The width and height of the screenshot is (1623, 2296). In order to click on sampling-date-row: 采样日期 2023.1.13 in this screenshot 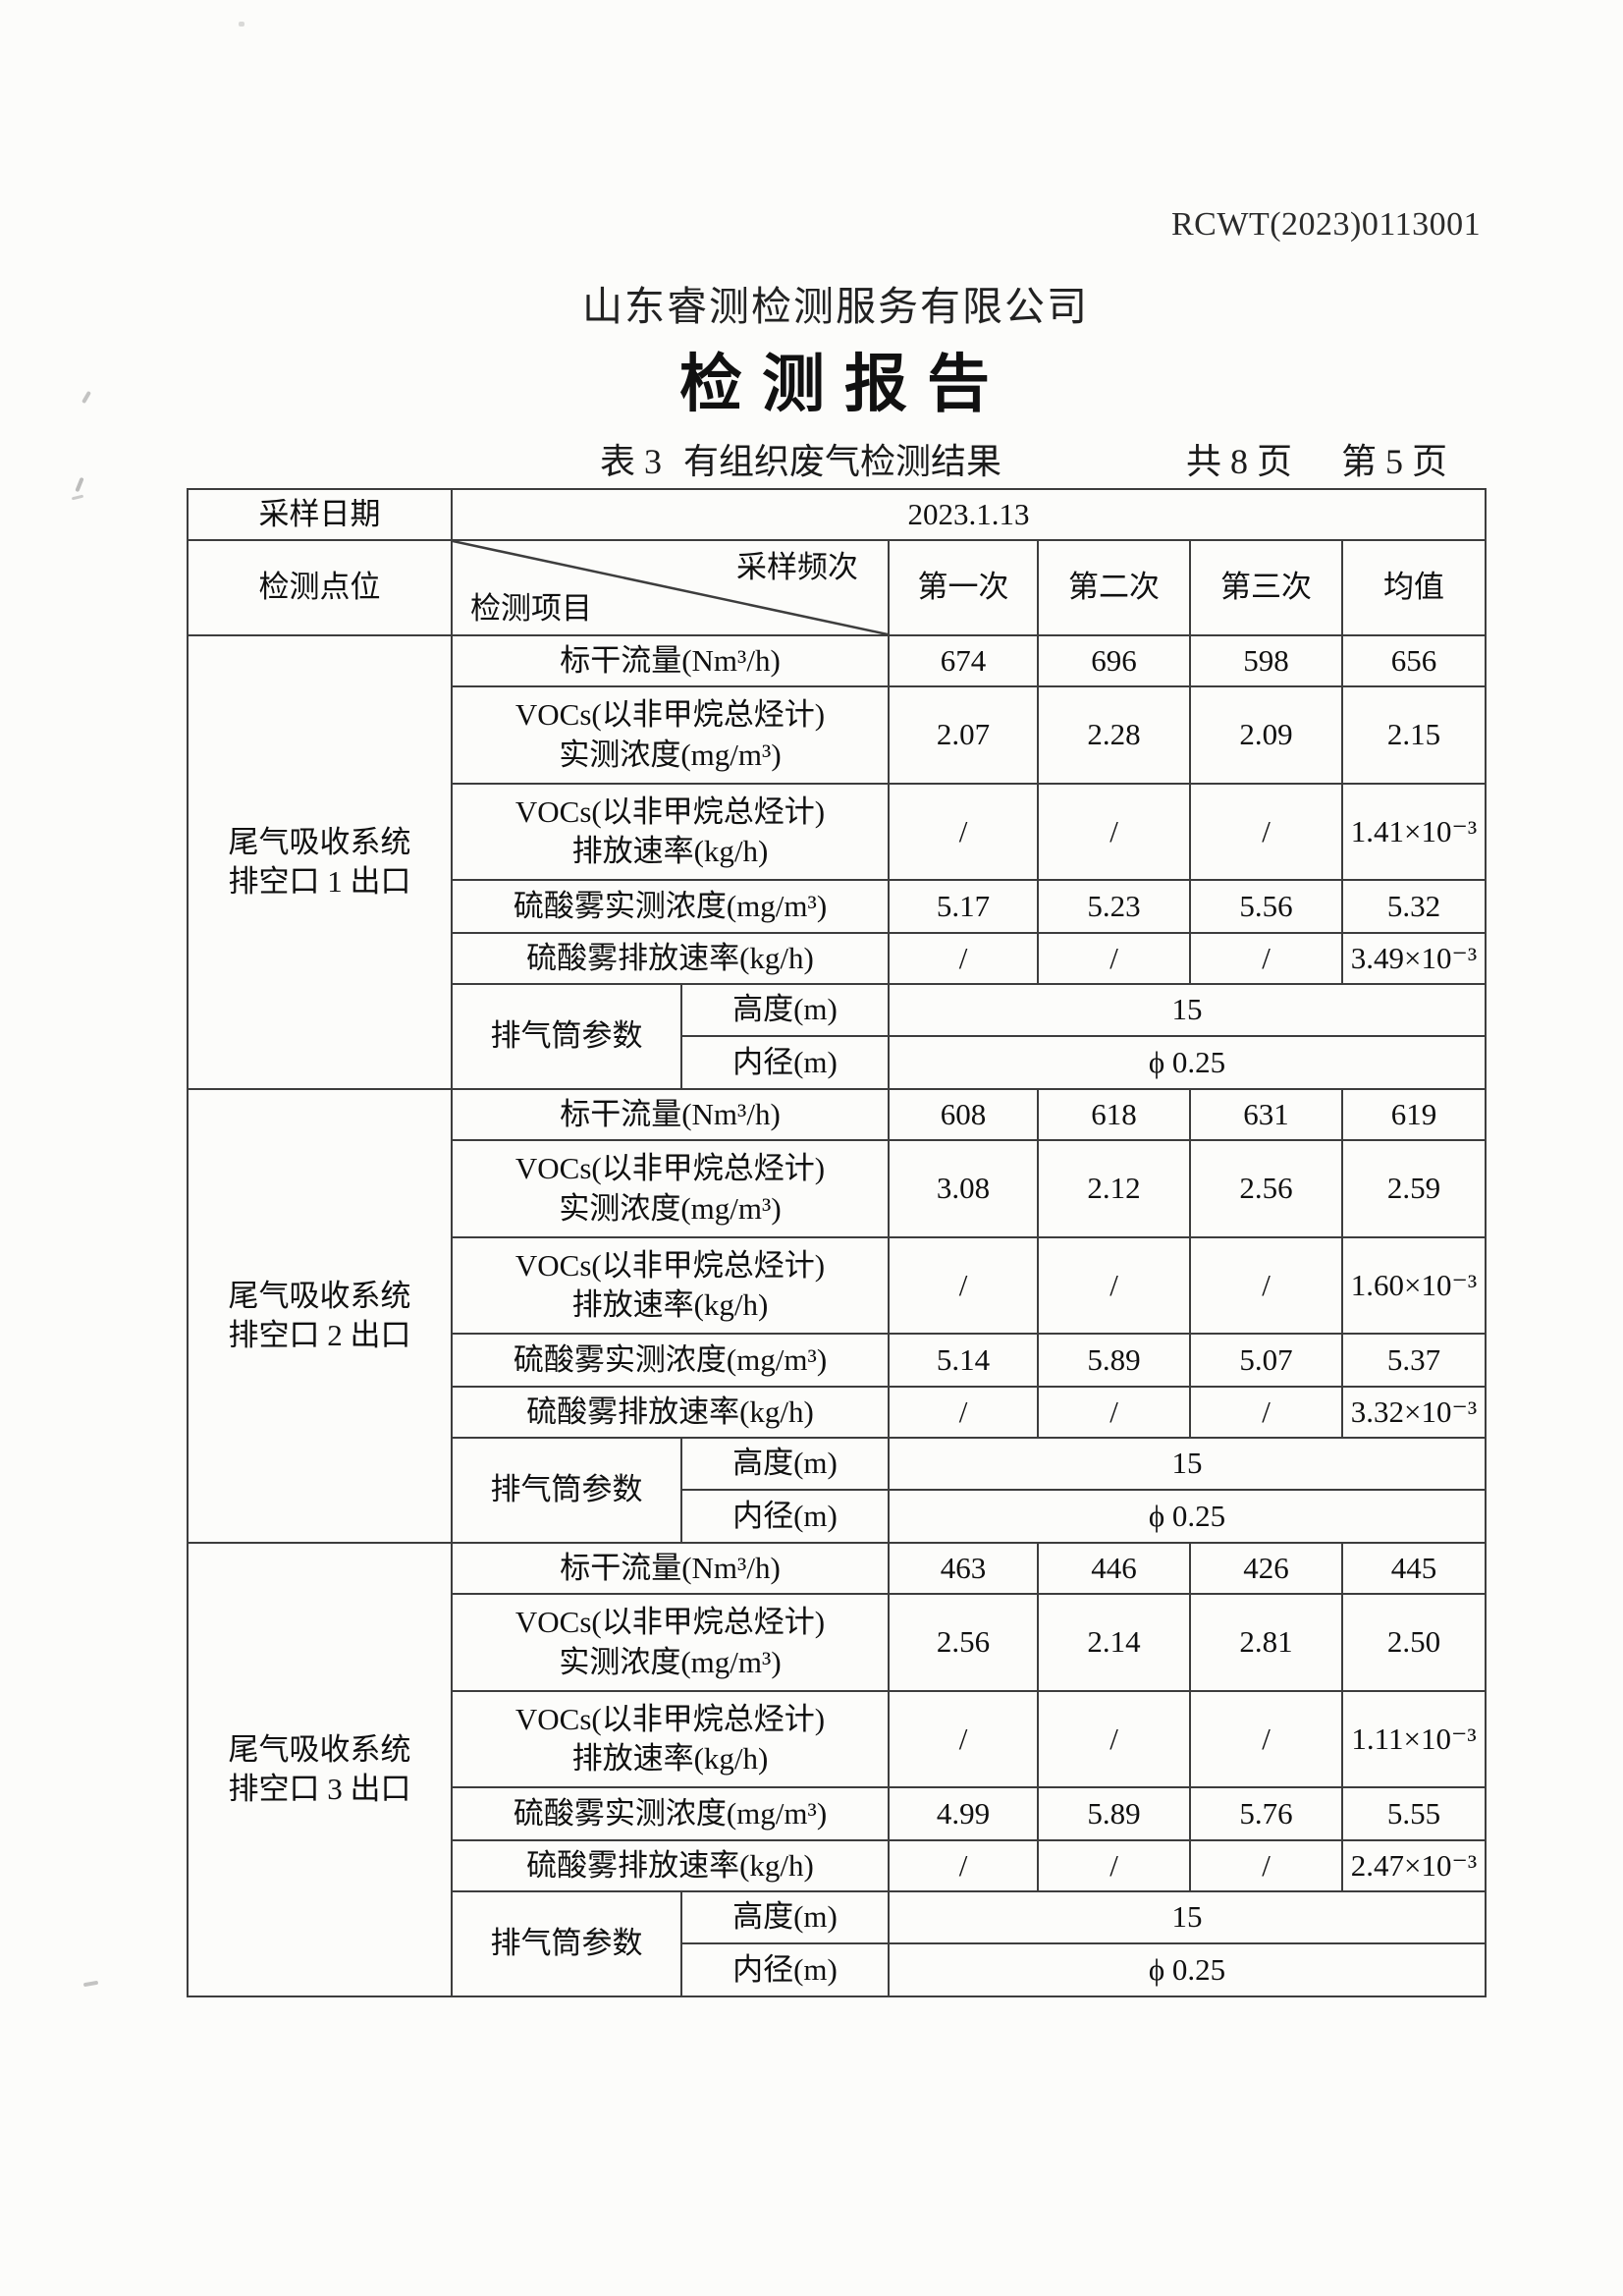, I will do `click(837, 514)`.